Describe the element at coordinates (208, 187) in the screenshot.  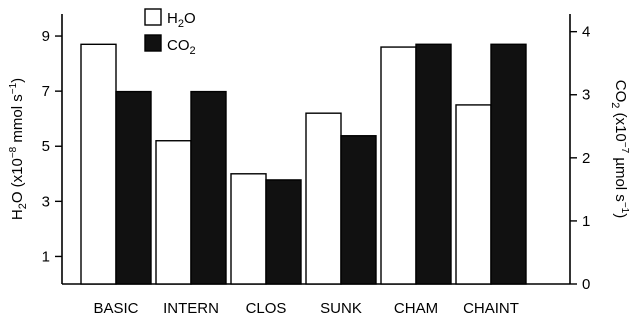
I see `bar-co2-intern` at that location.